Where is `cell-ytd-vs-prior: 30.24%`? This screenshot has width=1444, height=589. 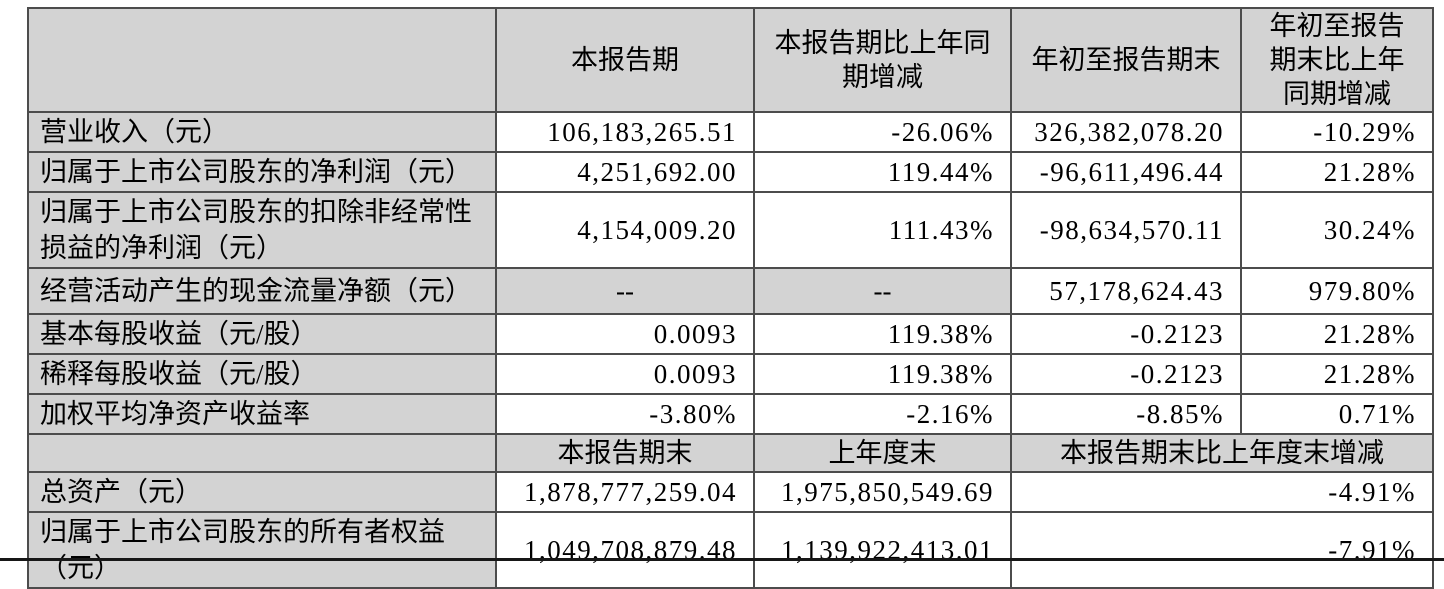 cell-ytd-vs-prior: 30.24% is located at coordinates (1337, 230).